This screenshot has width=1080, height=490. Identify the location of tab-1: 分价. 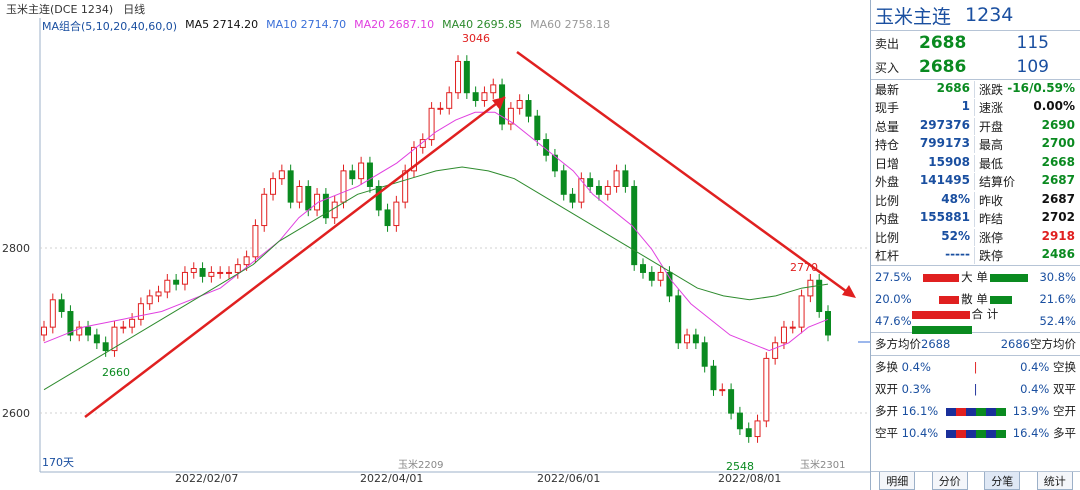
(949, 481).